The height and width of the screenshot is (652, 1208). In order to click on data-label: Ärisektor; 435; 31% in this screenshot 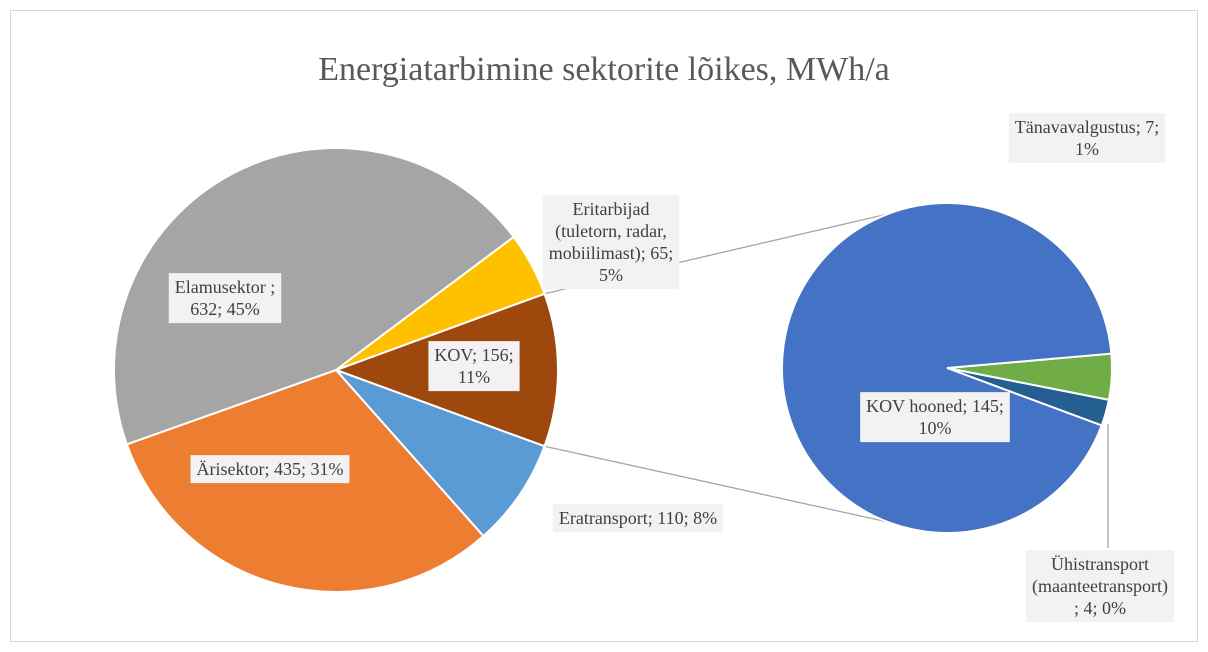, I will do `click(270, 469)`.